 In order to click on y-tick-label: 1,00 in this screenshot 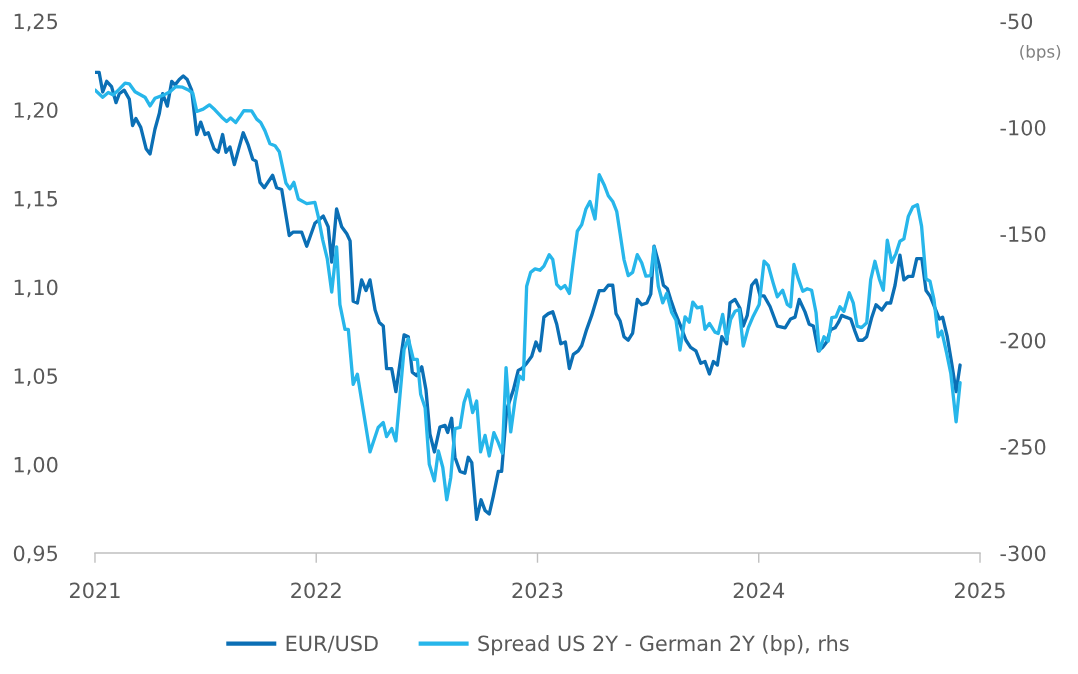, I will do `click(36, 465)`.